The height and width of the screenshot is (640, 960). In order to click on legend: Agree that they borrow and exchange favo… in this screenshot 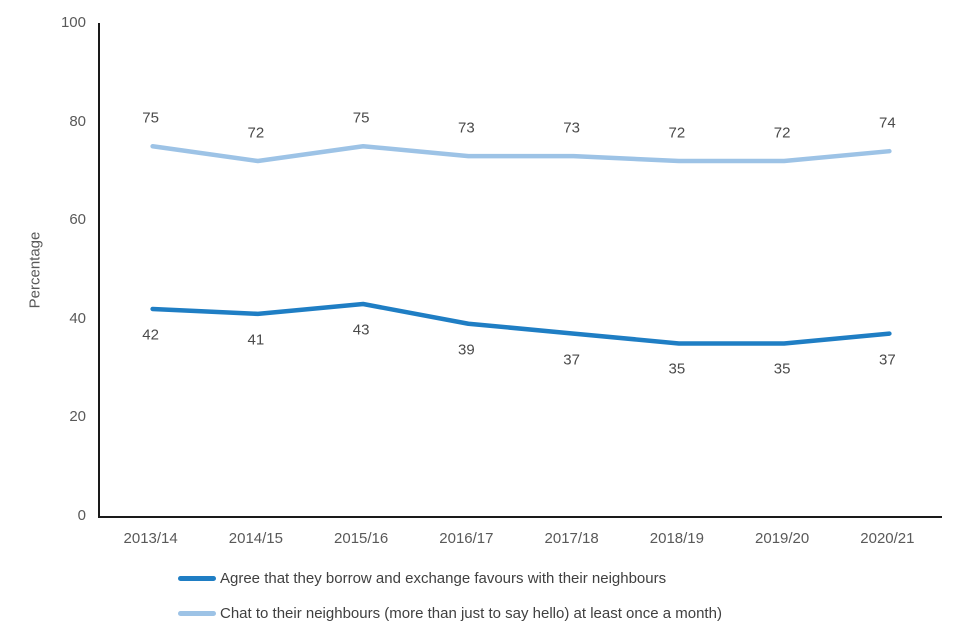, I will do `click(450, 605)`.